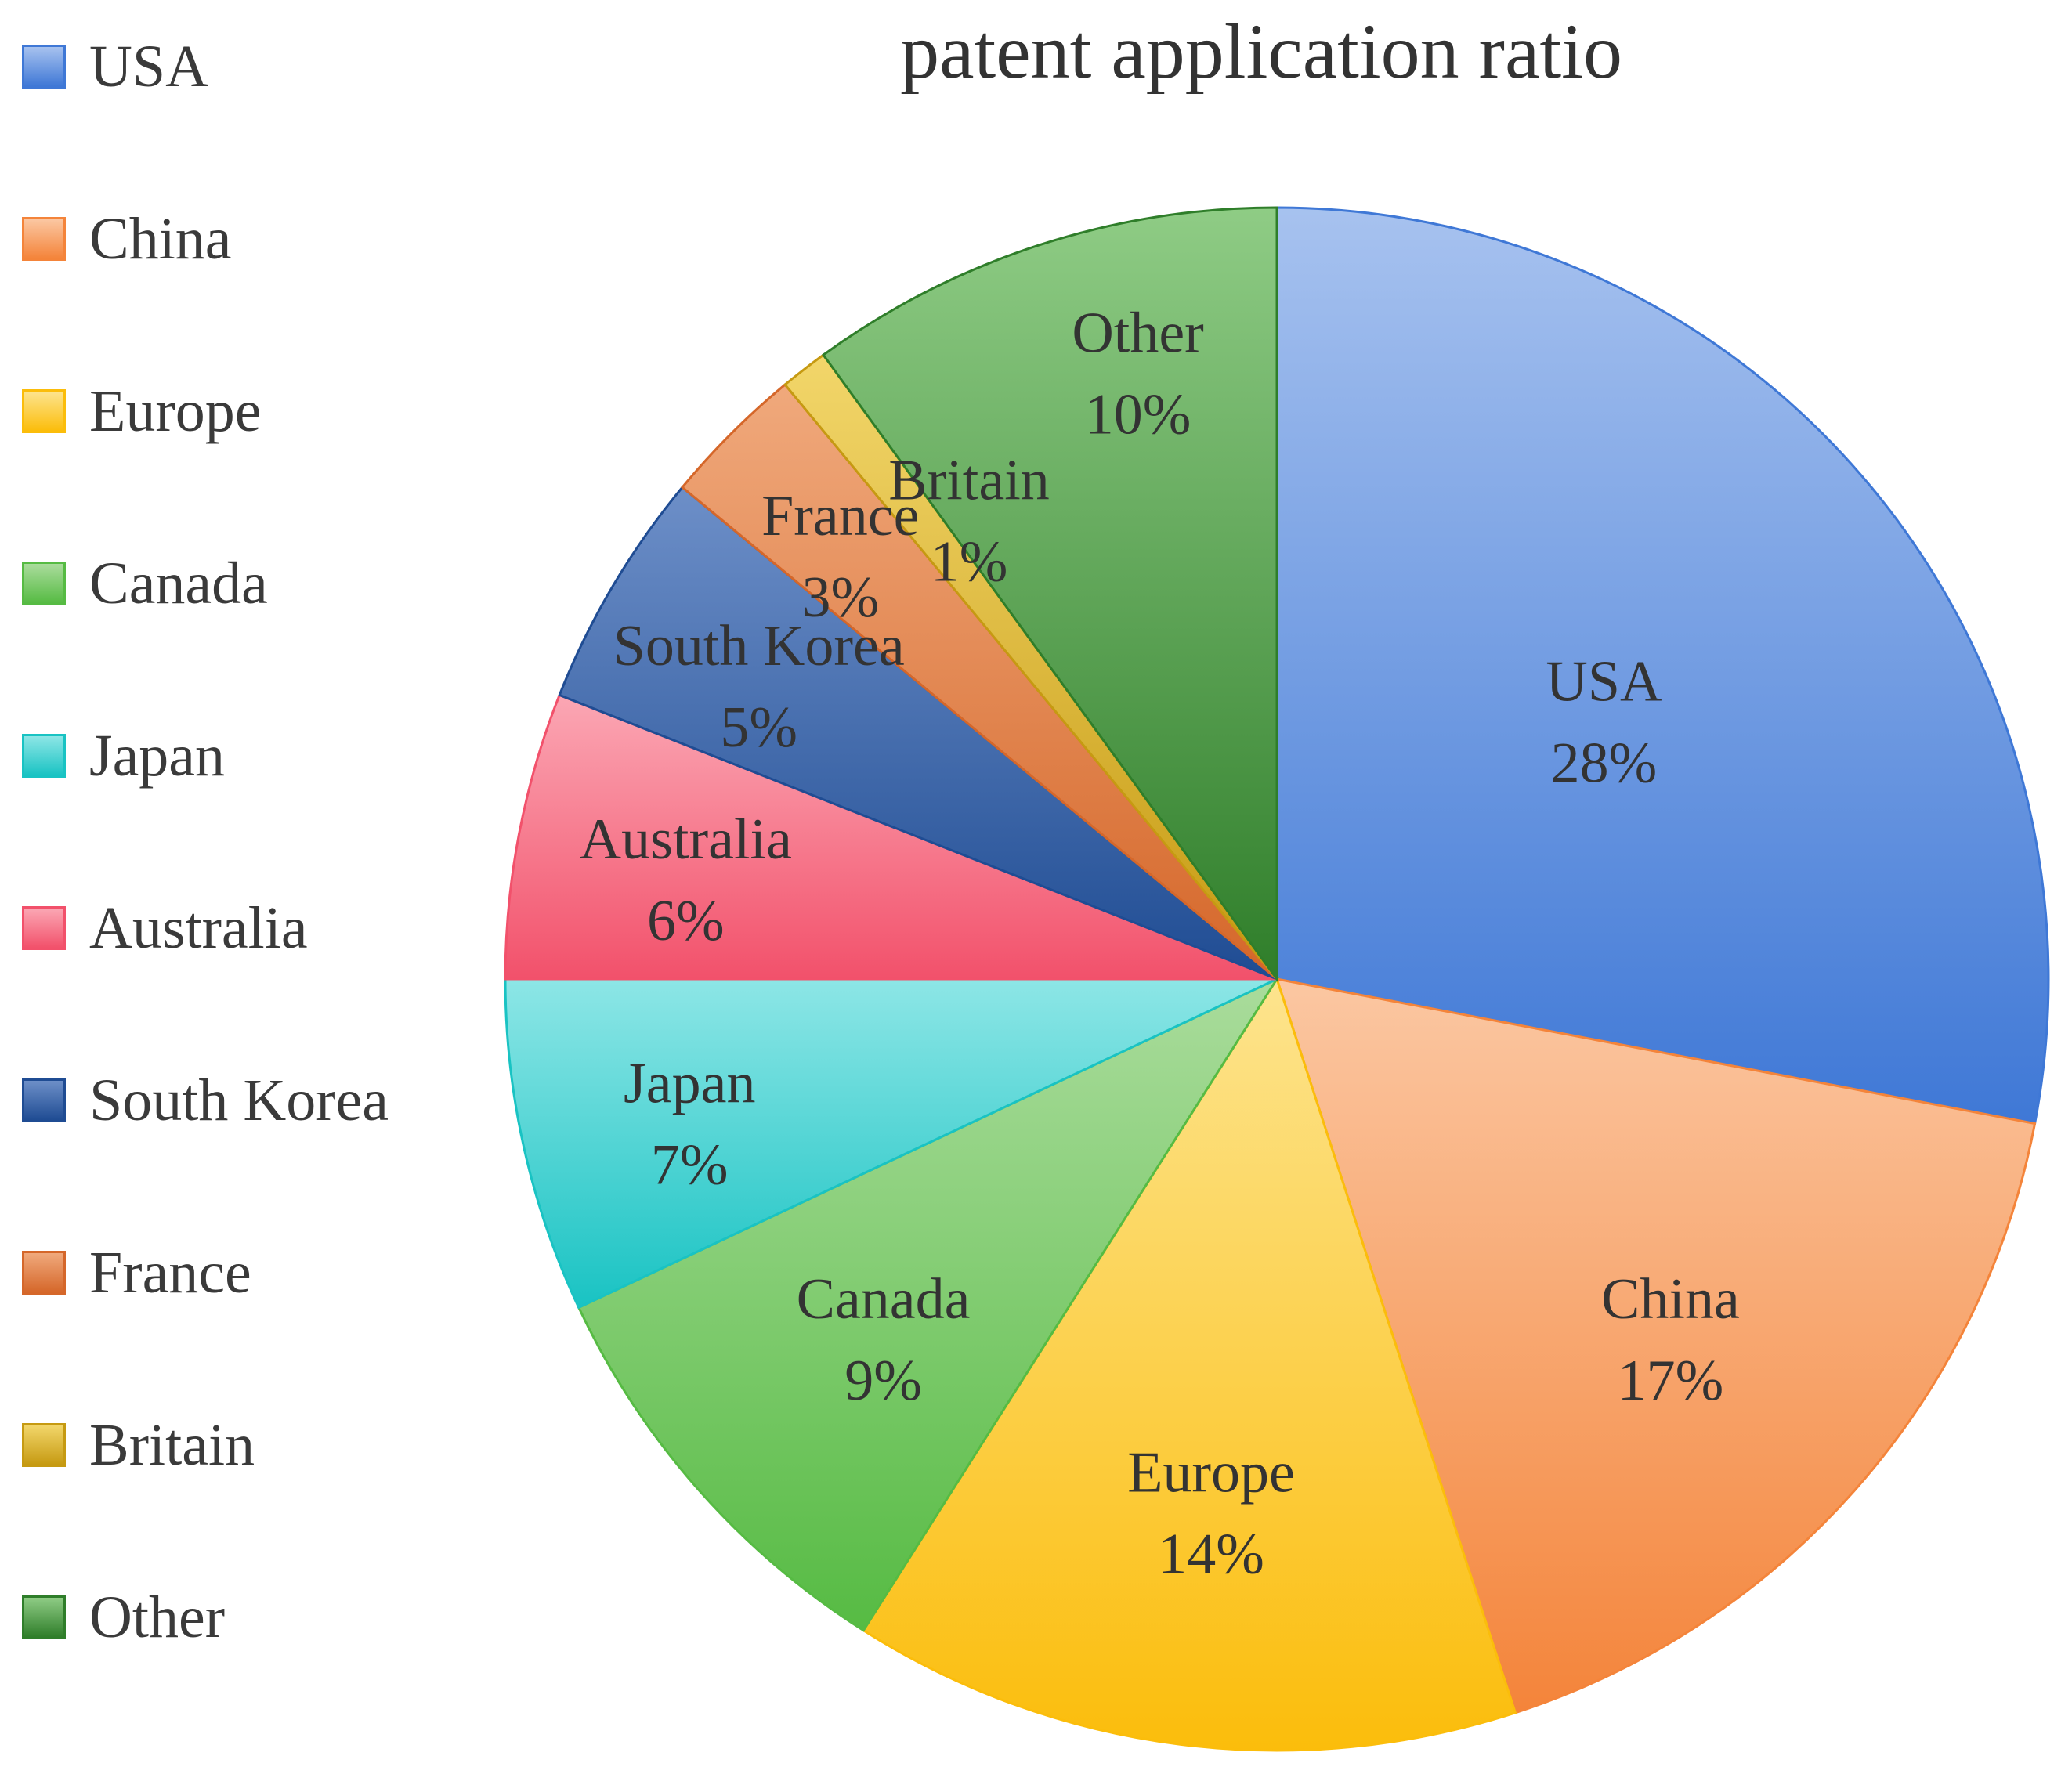 The image size is (2072, 1774). What do you see at coordinates (969, 521) in the screenshot?
I see `slice-label-britain: Britain 1%` at bounding box center [969, 521].